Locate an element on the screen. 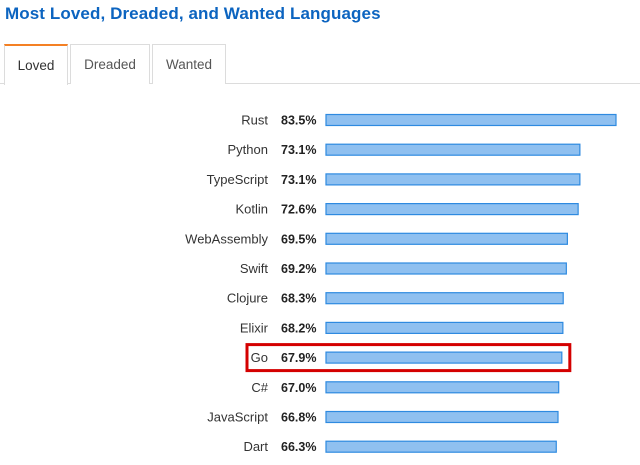 This screenshot has height=465, width=640. tab-dreaded: Dreaded is located at coordinates (110, 64).